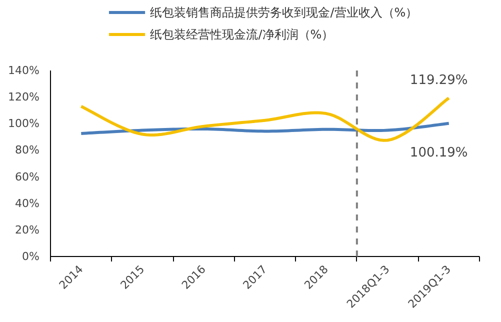  I want to click on y-tick-label: 120%, so click(24, 97).